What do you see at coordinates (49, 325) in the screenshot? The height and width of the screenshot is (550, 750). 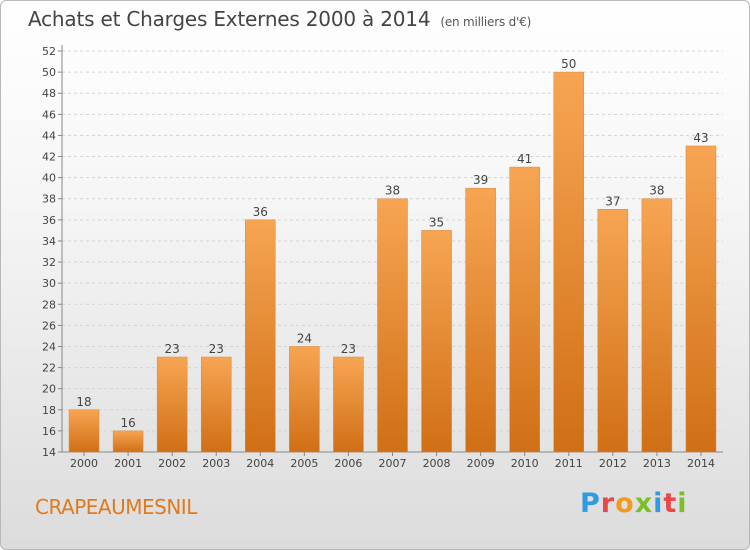 I see `y-tick-label: 26` at bounding box center [49, 325].